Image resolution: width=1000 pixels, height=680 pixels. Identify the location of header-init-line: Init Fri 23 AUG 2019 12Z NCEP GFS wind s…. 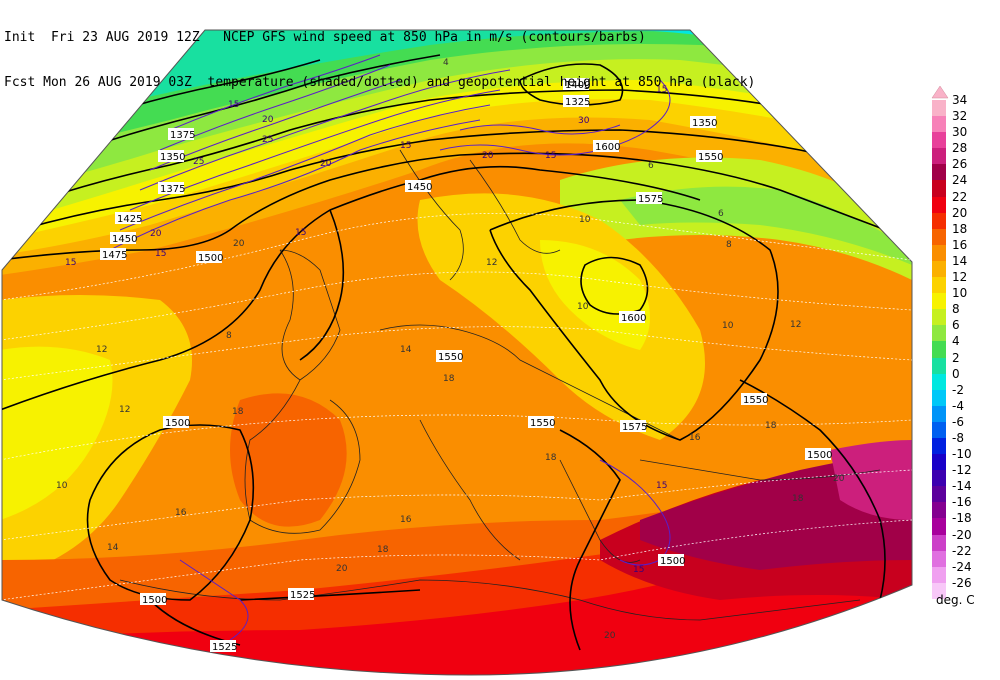
(325, 37).